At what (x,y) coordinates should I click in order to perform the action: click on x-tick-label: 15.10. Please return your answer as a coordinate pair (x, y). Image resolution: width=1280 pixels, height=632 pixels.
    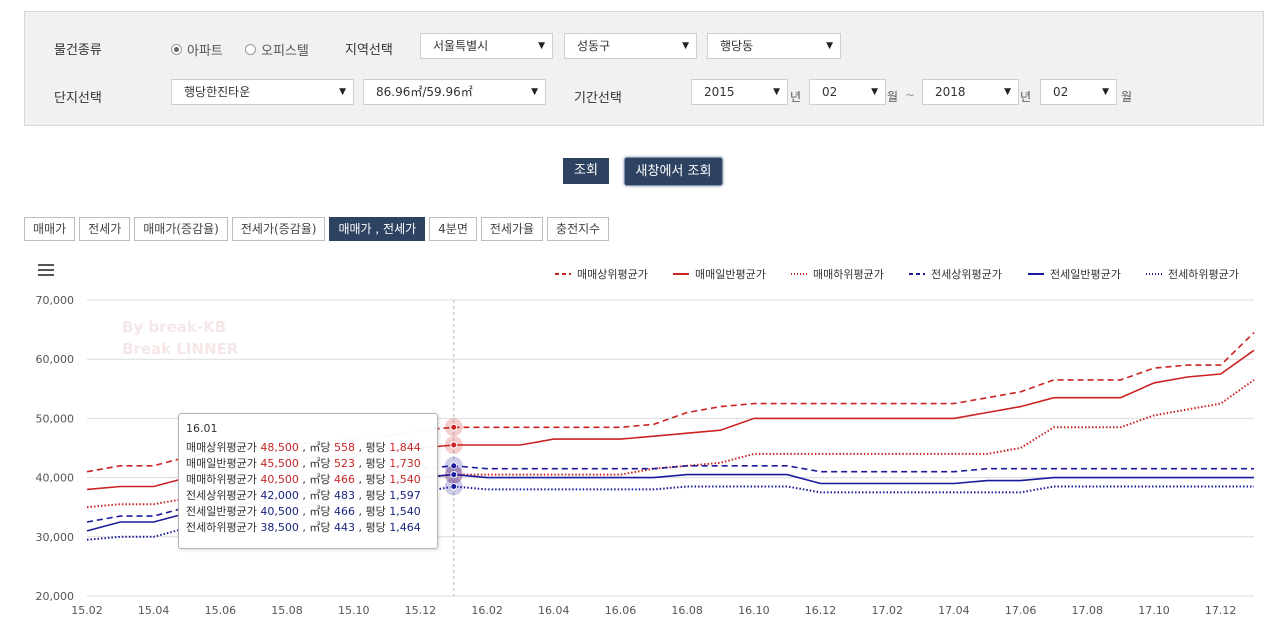
    Looking at the image, I should click on (354, 610).